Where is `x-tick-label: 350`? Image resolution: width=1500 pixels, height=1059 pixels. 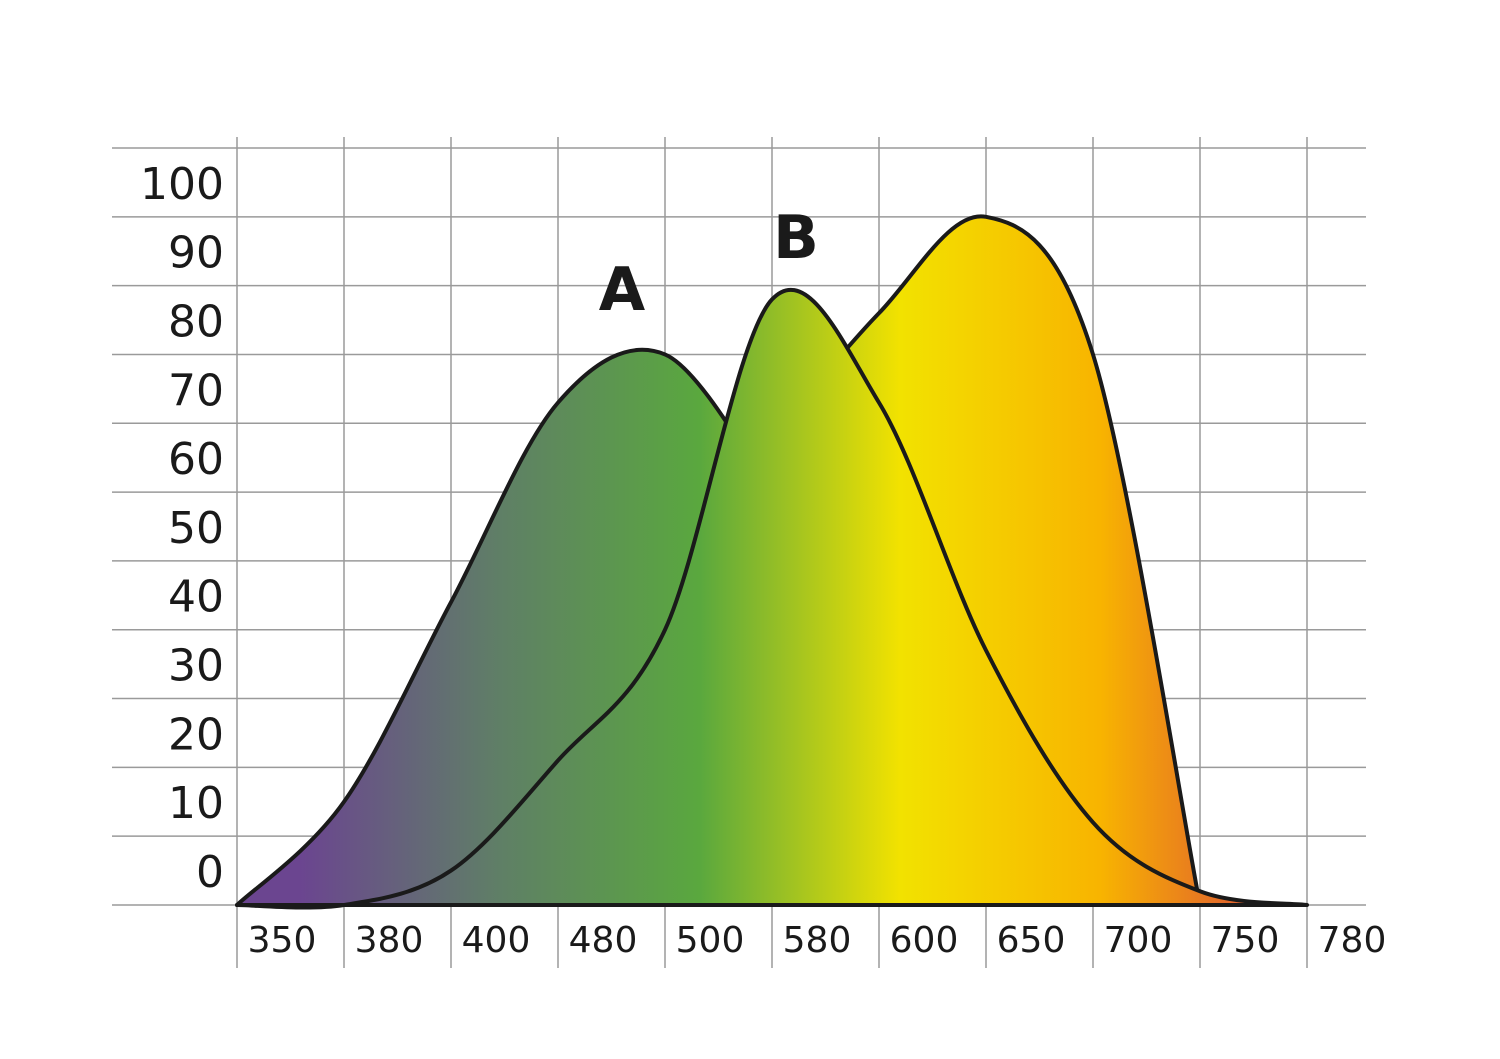
x-tick-label: 350 is located at coordinates (282, 940).